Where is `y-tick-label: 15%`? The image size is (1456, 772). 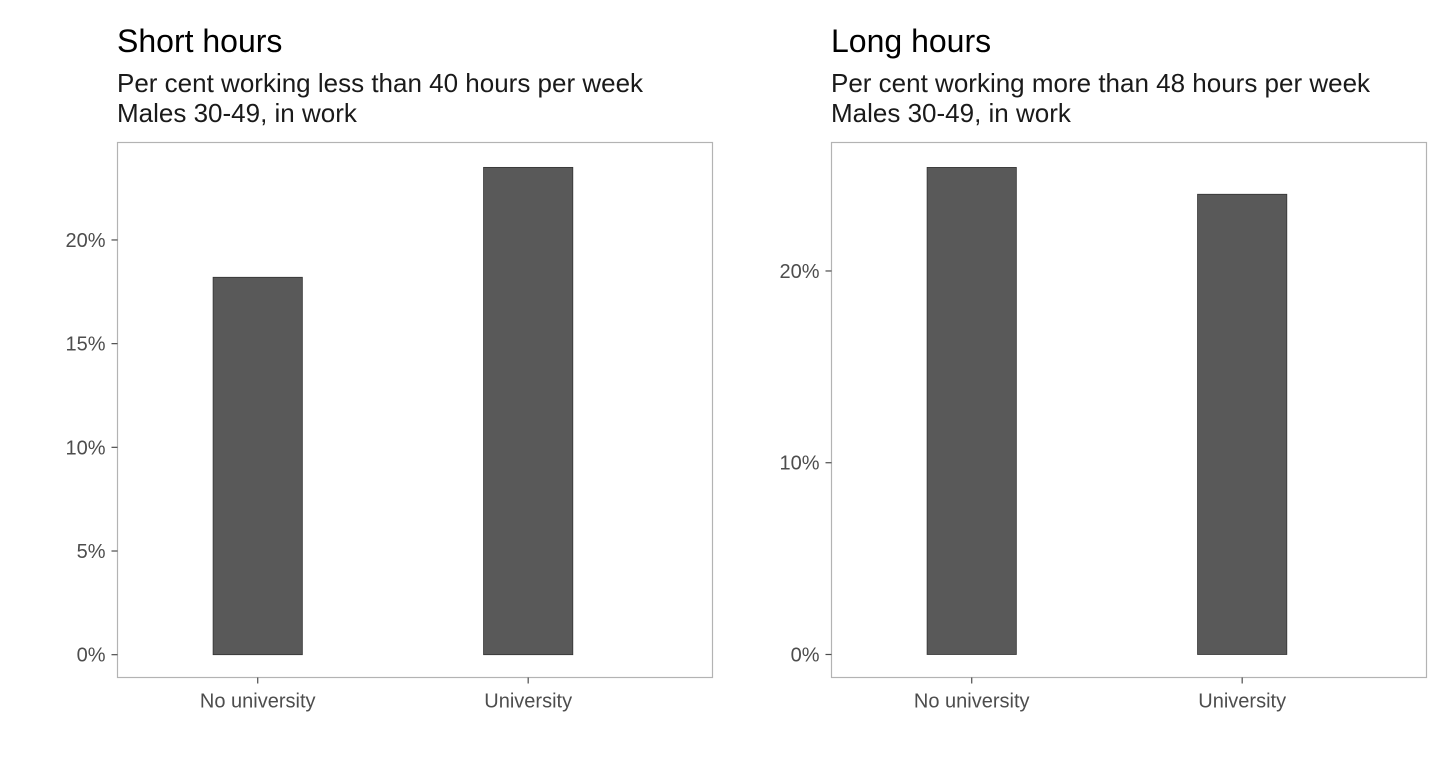 y-tick-label: 15% is located at coordinates (85, 345).